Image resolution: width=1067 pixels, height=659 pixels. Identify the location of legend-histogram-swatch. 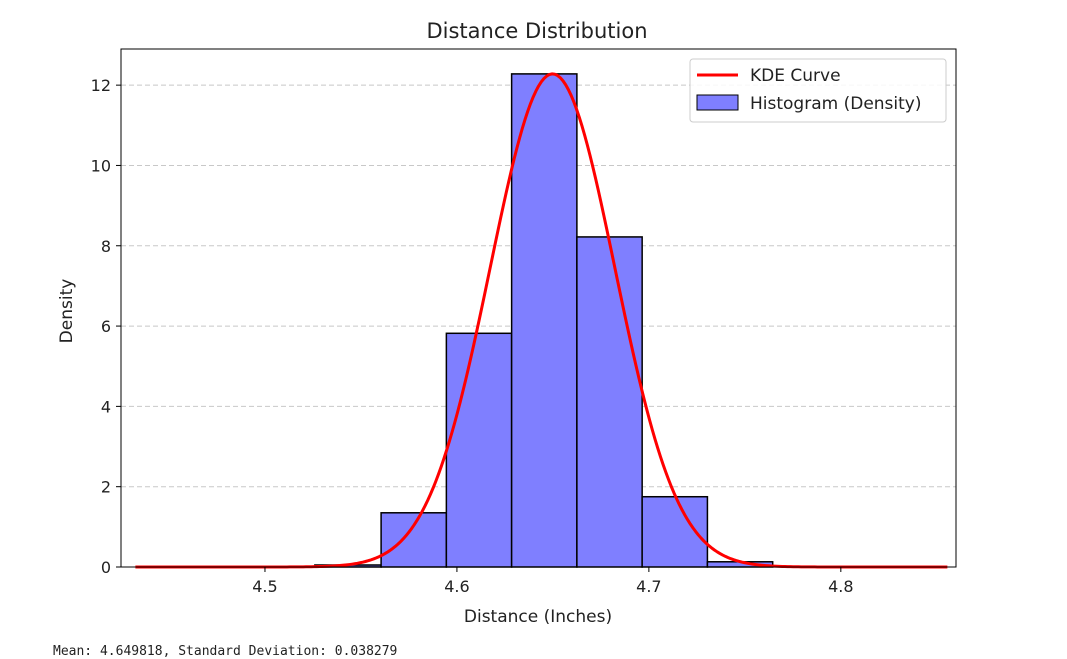
(717, 102).